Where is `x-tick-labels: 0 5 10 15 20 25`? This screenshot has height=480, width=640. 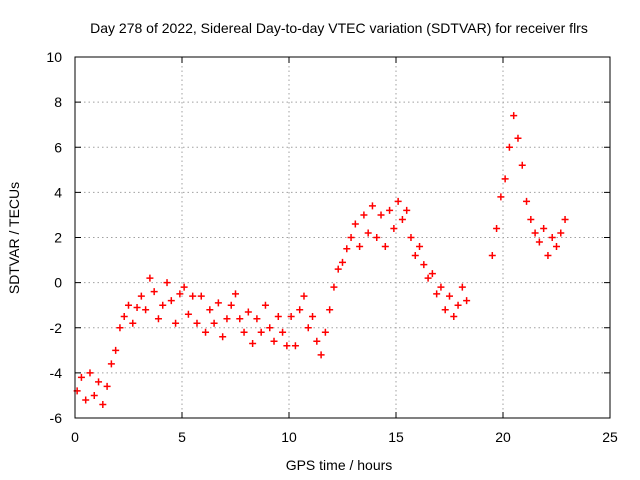 x-tick-labels: 0 5 10 15 20 25 is located at coordinates (344, 437).